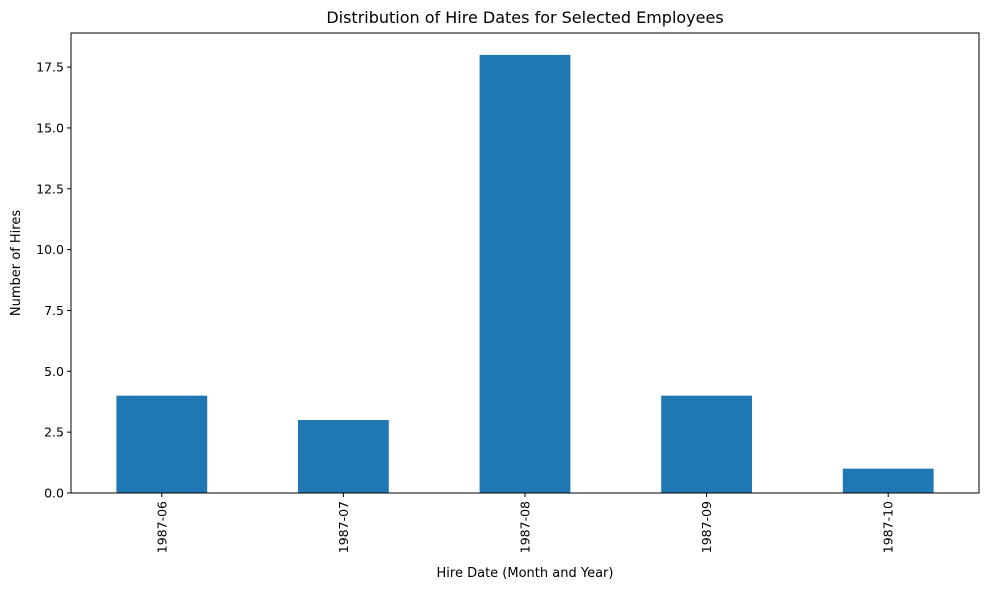  I want to click on x-tick-label: 1987-07, so click(343, 527).